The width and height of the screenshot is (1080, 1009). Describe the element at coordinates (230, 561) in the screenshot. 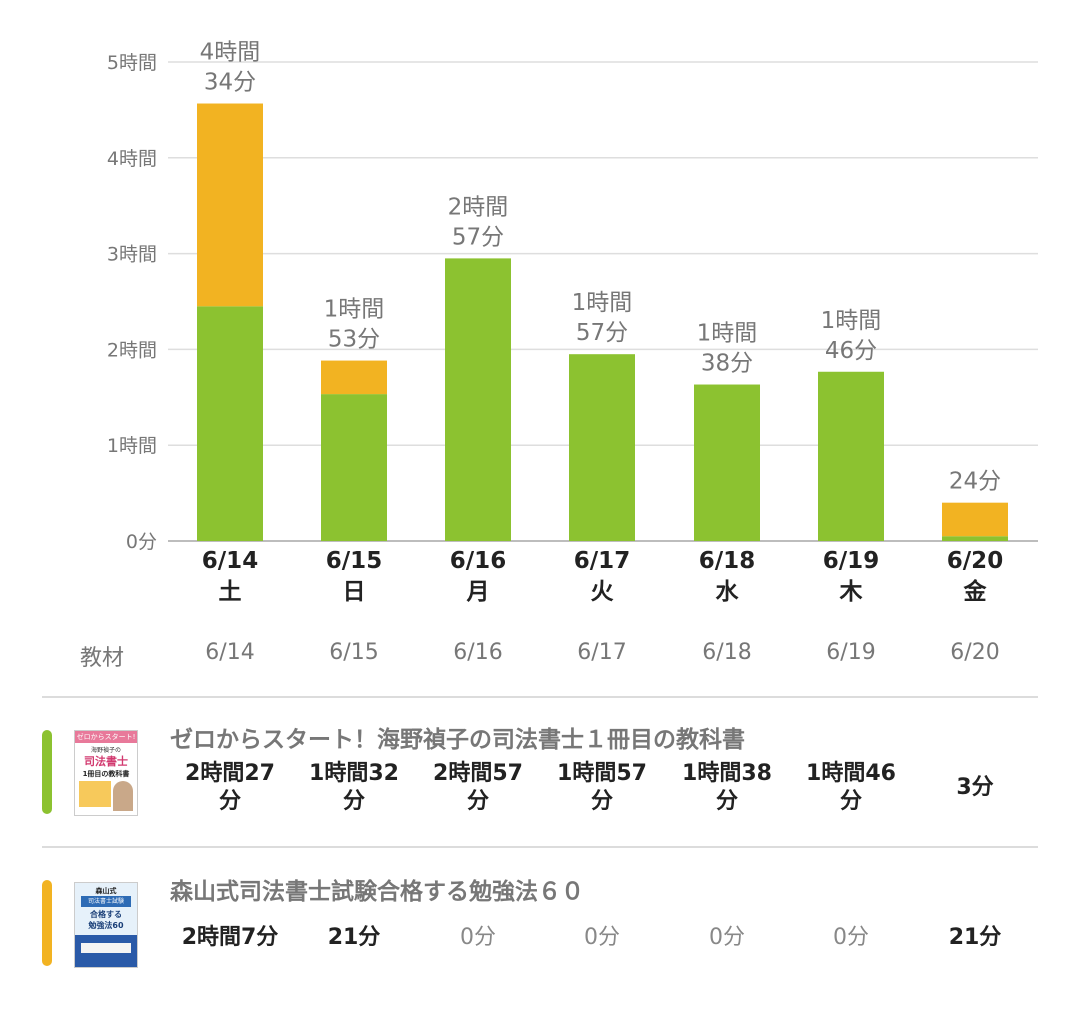

I see `x-axis-date-label: 6/14` at that location.